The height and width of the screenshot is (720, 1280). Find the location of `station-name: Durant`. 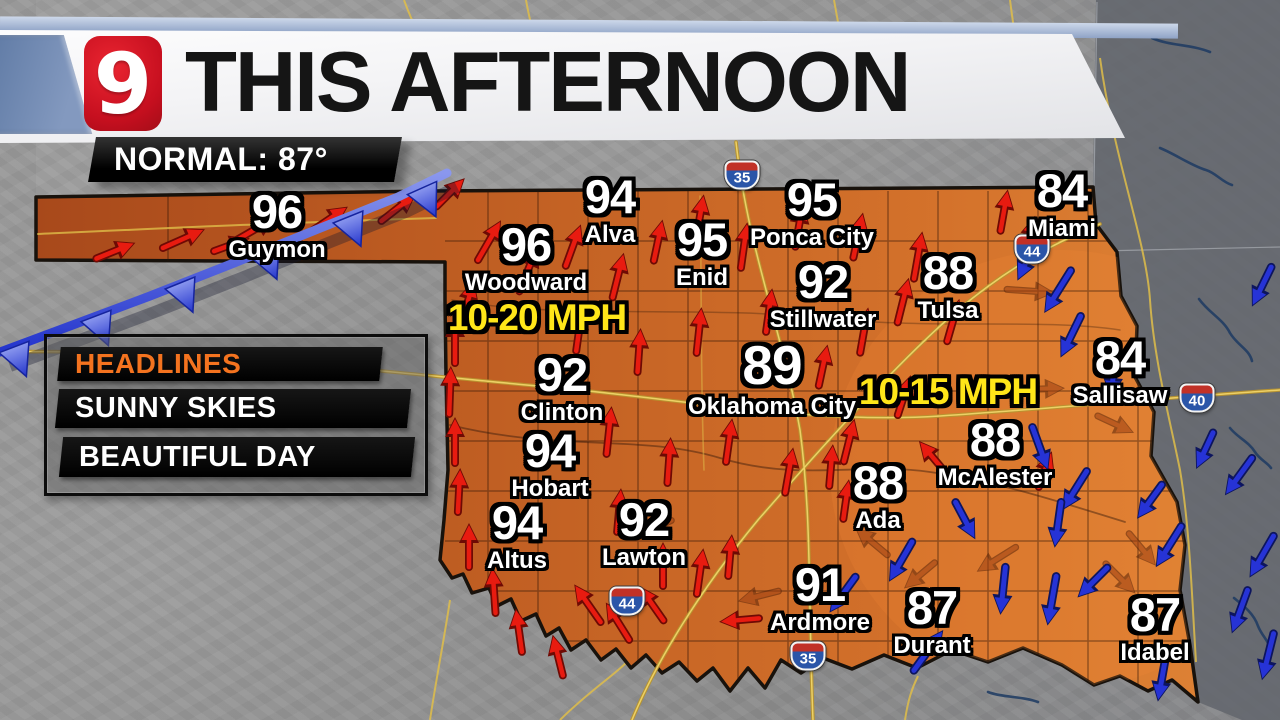

station-name: Durant is located at coordinates (932, 645).